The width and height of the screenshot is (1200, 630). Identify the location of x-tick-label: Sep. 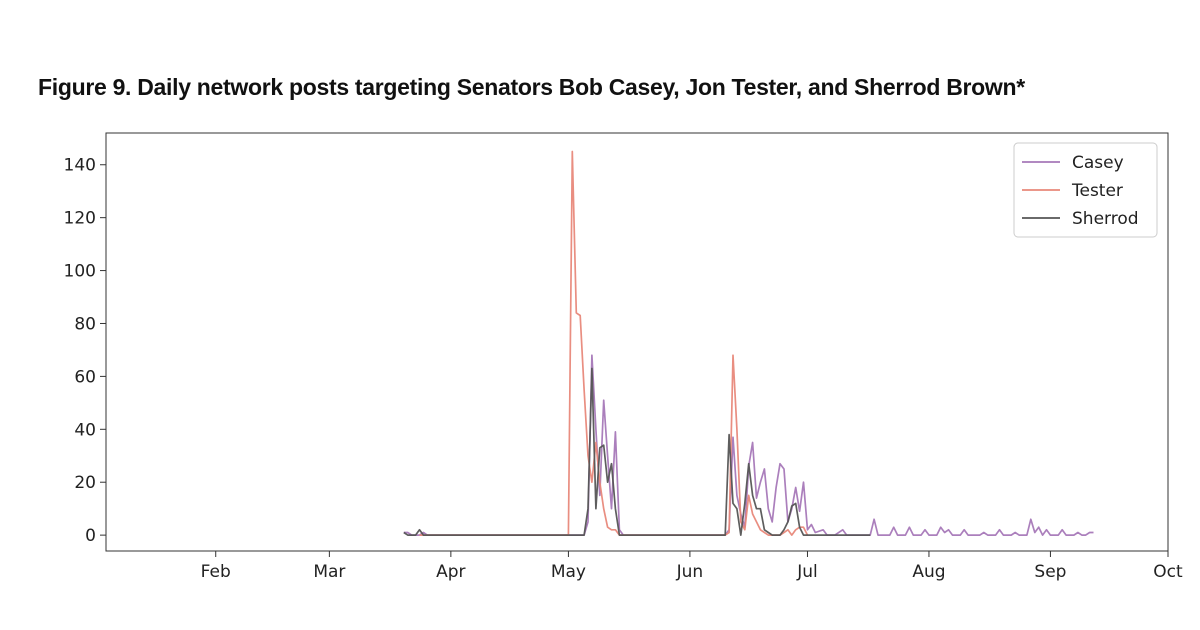
(1050, 572).